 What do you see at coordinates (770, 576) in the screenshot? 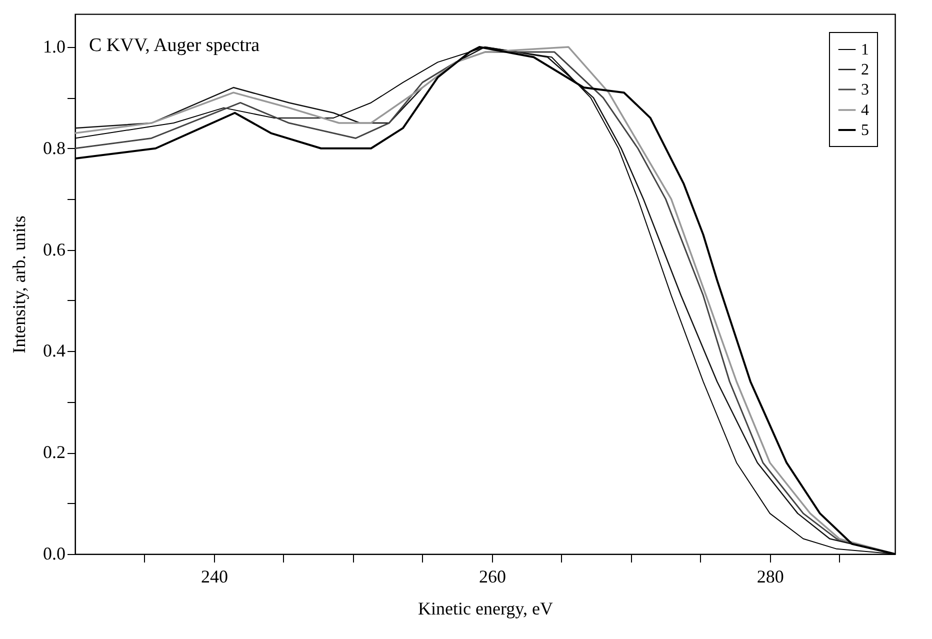
I see `x-tick-label: 280` at bounding box center [770, 576].